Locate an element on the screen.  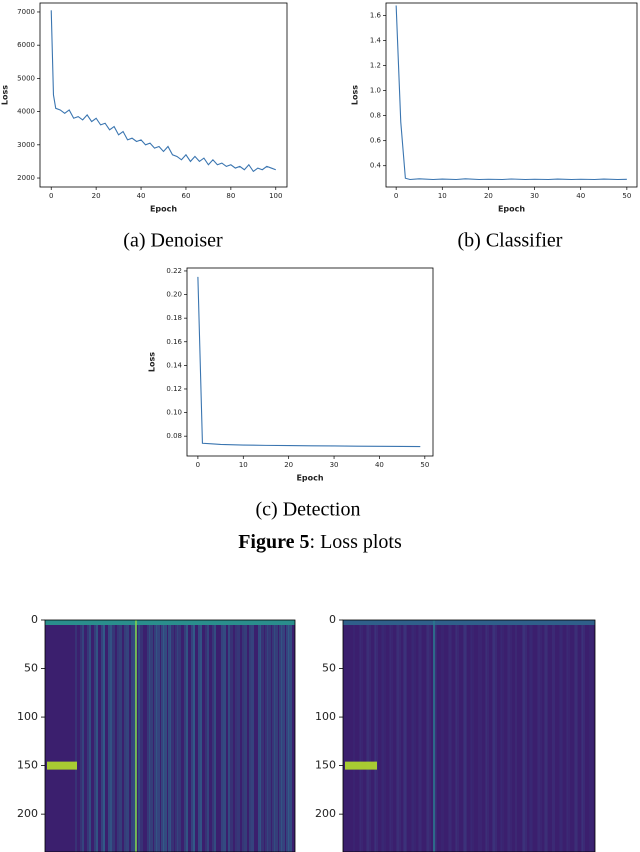
y-tick-label: 0.14 is located at coordinates (174, 365).